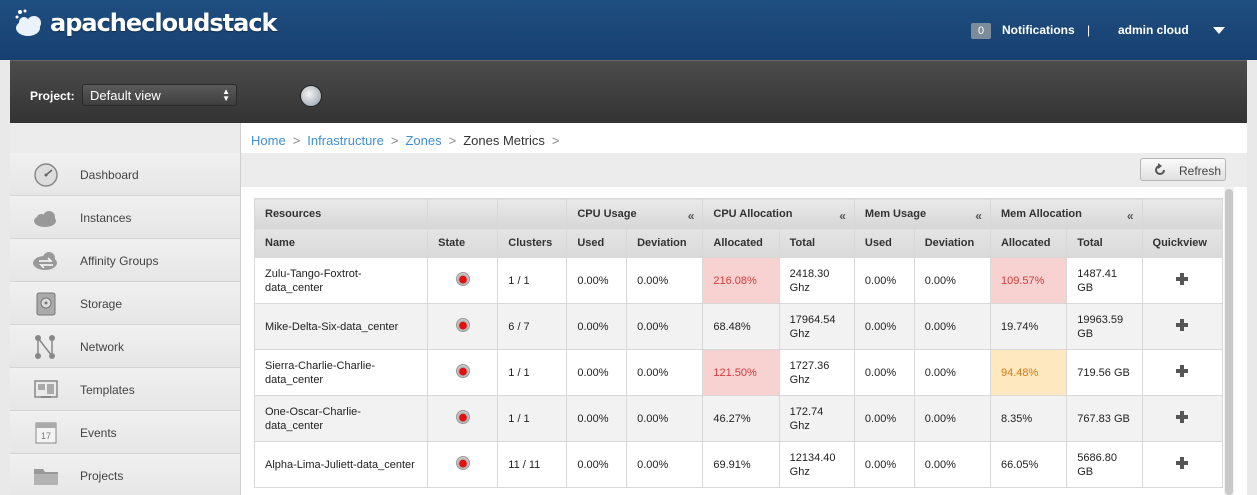  I want to click on logo-text: apachecloudstack, so click(164, 23).